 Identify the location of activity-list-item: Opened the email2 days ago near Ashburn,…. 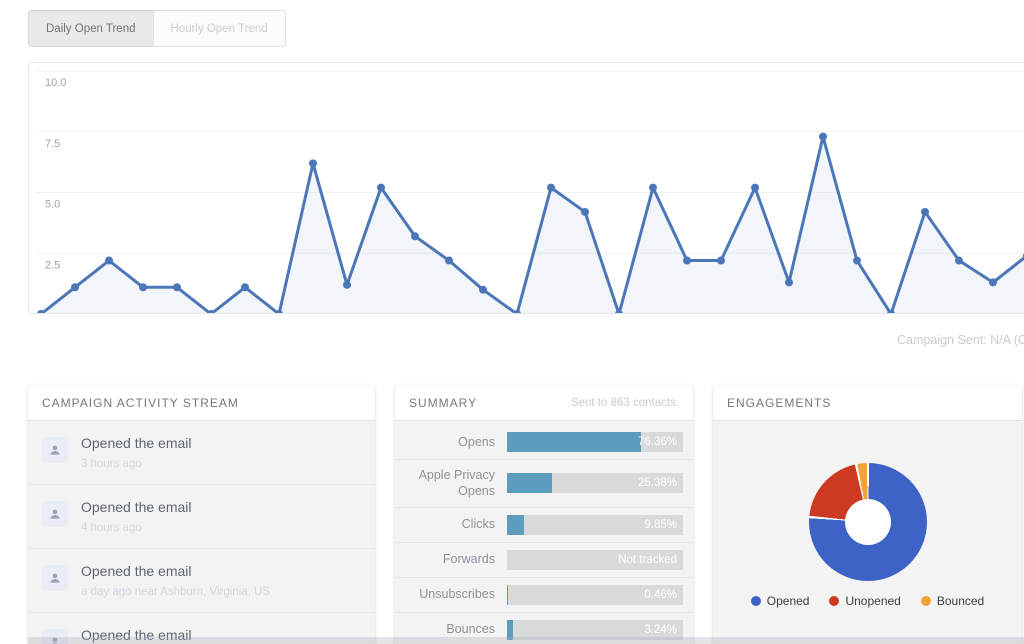
(201, 628).